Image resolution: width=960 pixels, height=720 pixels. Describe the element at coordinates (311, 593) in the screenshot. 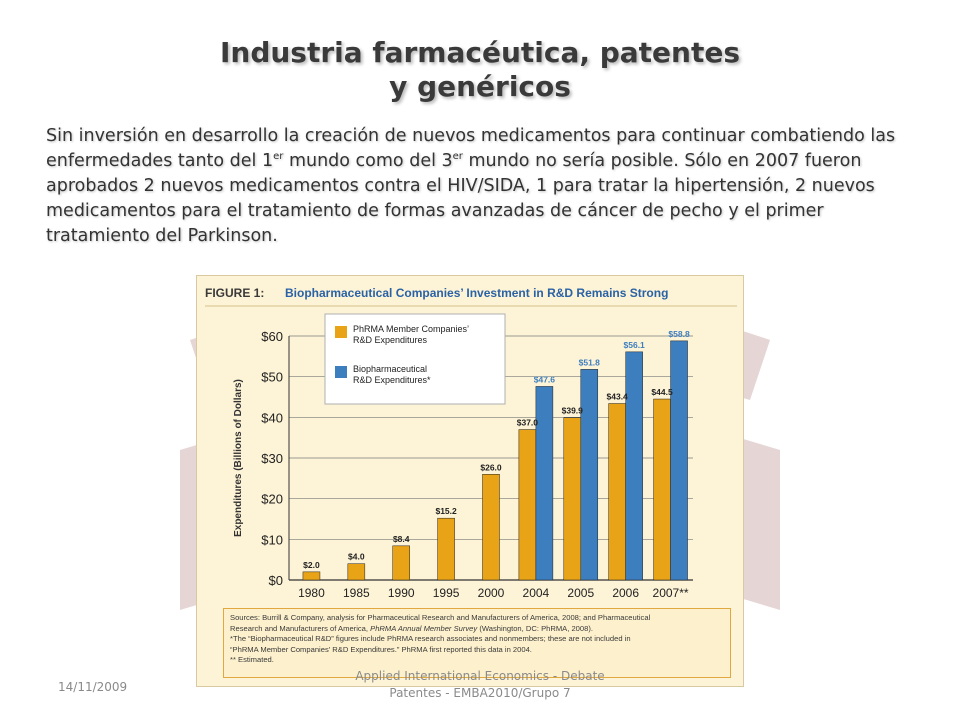

I see `x-tick-label: 1980` at that location.